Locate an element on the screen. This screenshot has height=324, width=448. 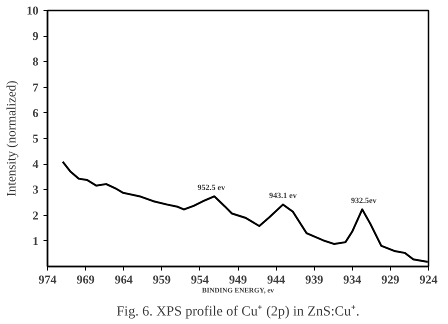
y-tick-label: 8 is located at coordinates (35, 61).